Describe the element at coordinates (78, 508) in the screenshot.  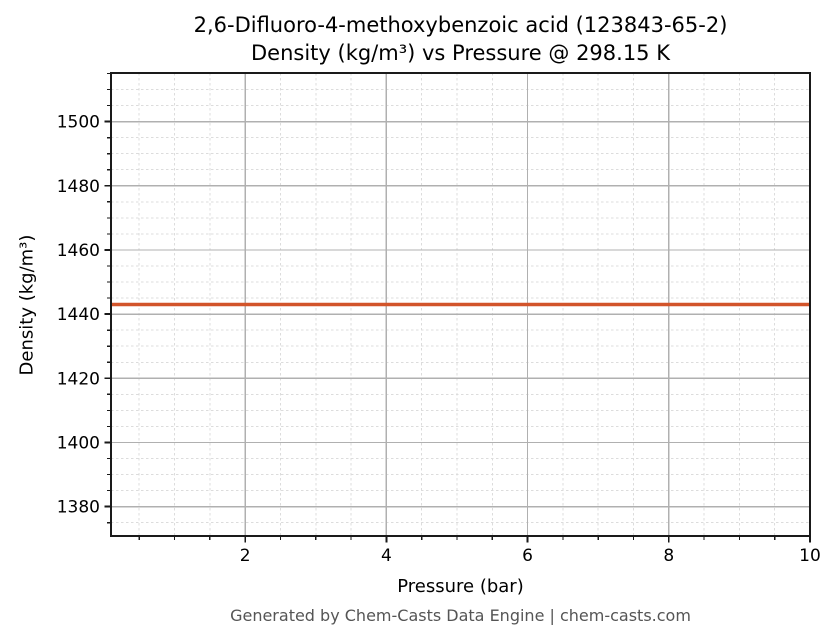
I see `y-tick-label: 1380` at that location.